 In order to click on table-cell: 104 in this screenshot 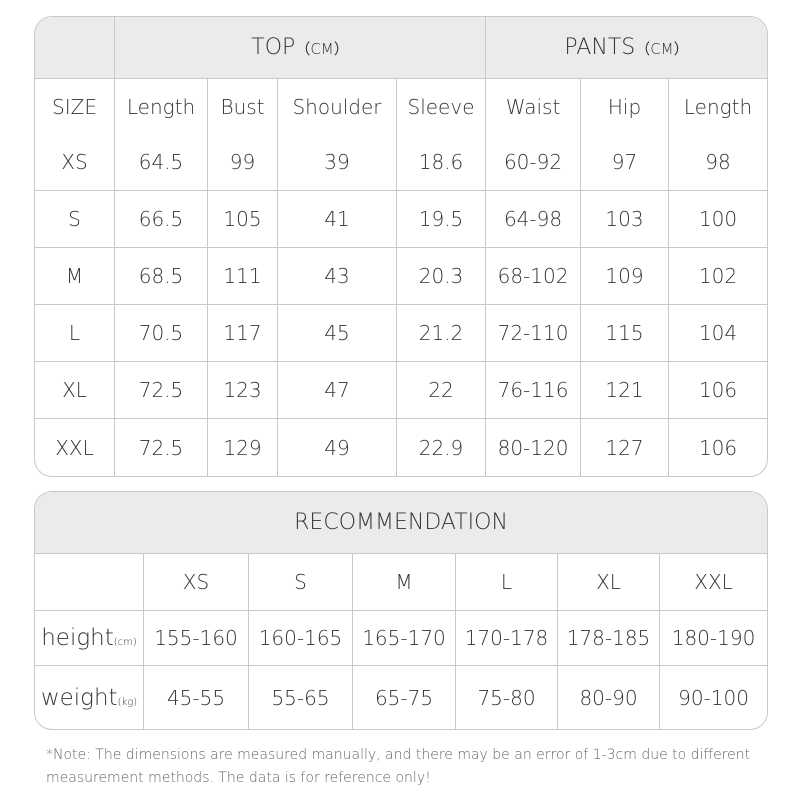, I will do `click(718, 333)`.